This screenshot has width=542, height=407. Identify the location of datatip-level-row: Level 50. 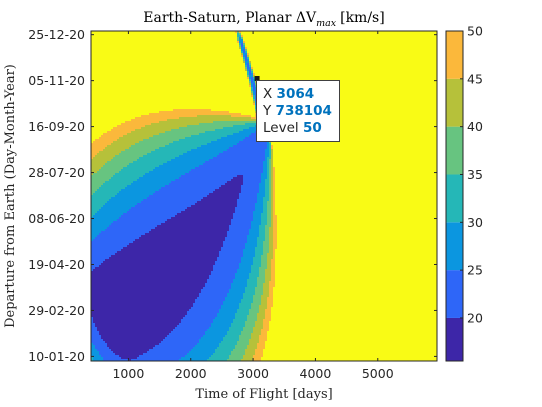
(301, 128).